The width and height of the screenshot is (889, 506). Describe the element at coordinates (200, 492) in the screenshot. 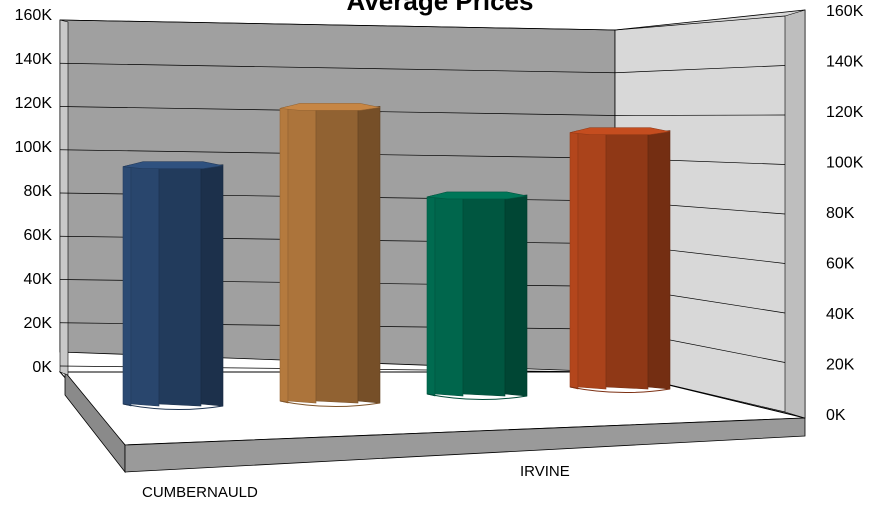

I see `category-label-cumbernauld: CUMBERNAULD` at that location.